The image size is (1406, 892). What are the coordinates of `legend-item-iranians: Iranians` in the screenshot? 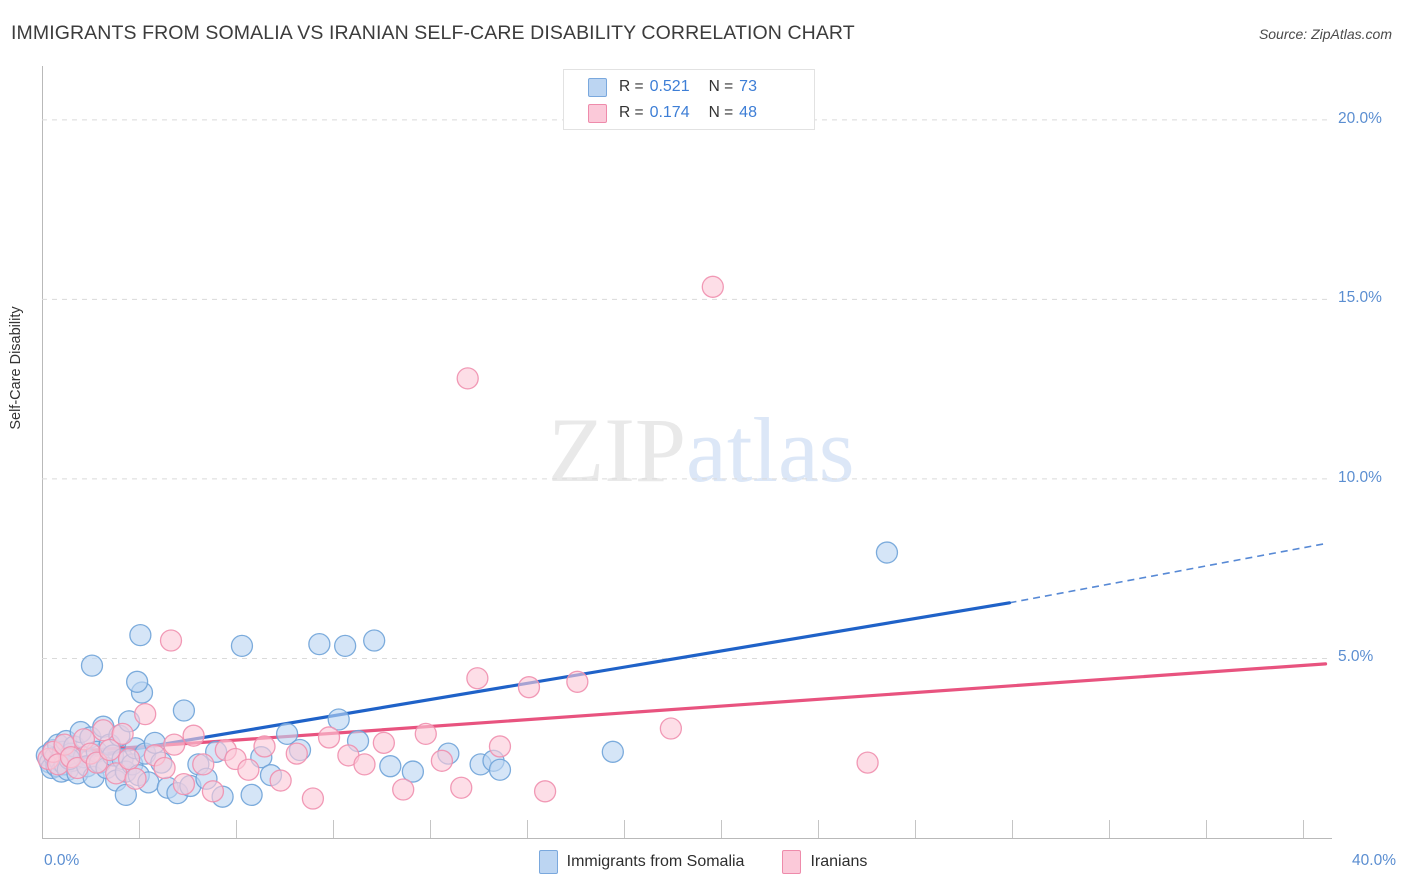 It's located at (824, 862).